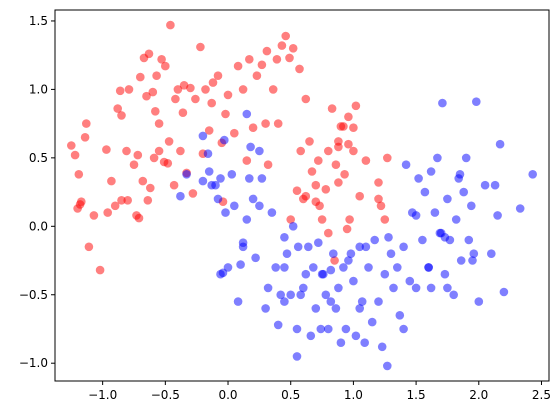 This screenshot has height=413, width=559. I want to click on x-tick-label: 0.5, so click(290, 395).